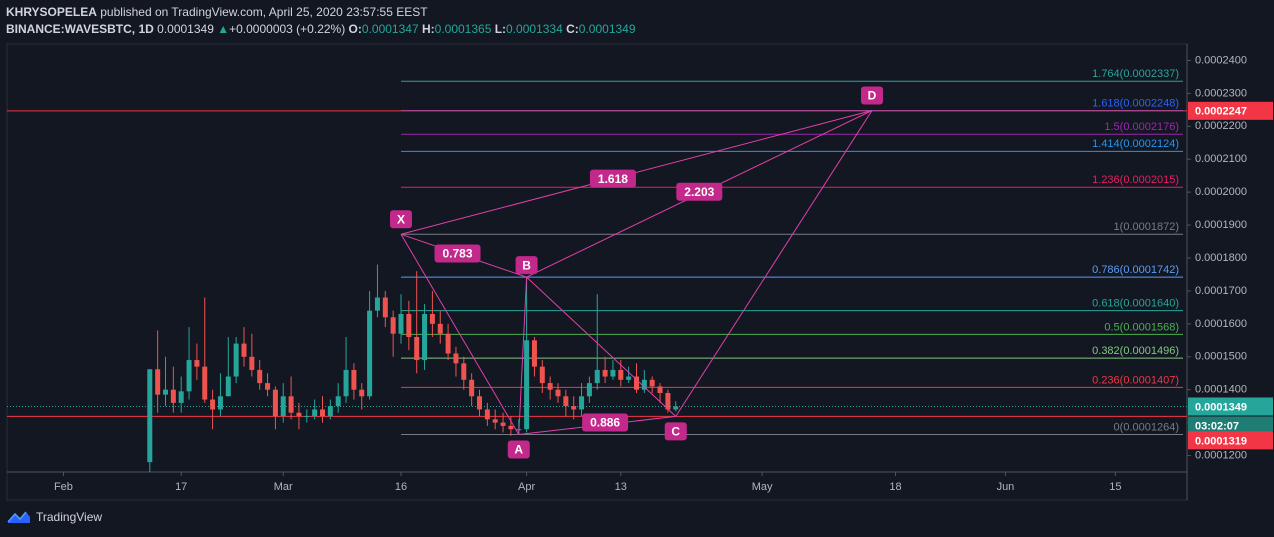  I want to click on price-tick-label: 0.0001800, so click(1221, 258).